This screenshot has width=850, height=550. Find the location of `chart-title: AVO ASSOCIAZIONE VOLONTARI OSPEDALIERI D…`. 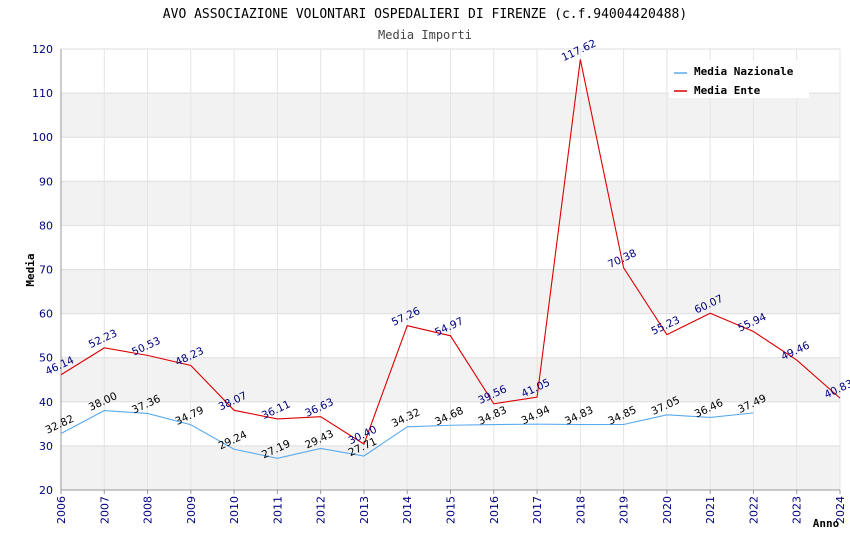

chart-title: AVO ASSOCIAZIONE VOLONTARI OSPEDALIERI D… is located at coordinates (425, 14).